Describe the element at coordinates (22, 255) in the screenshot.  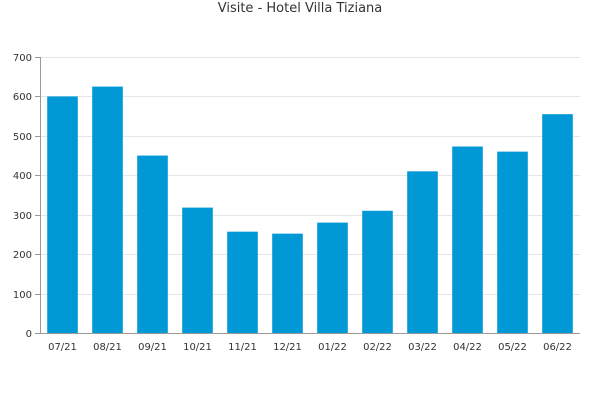
I see `y-tick-label: 200` at that location.